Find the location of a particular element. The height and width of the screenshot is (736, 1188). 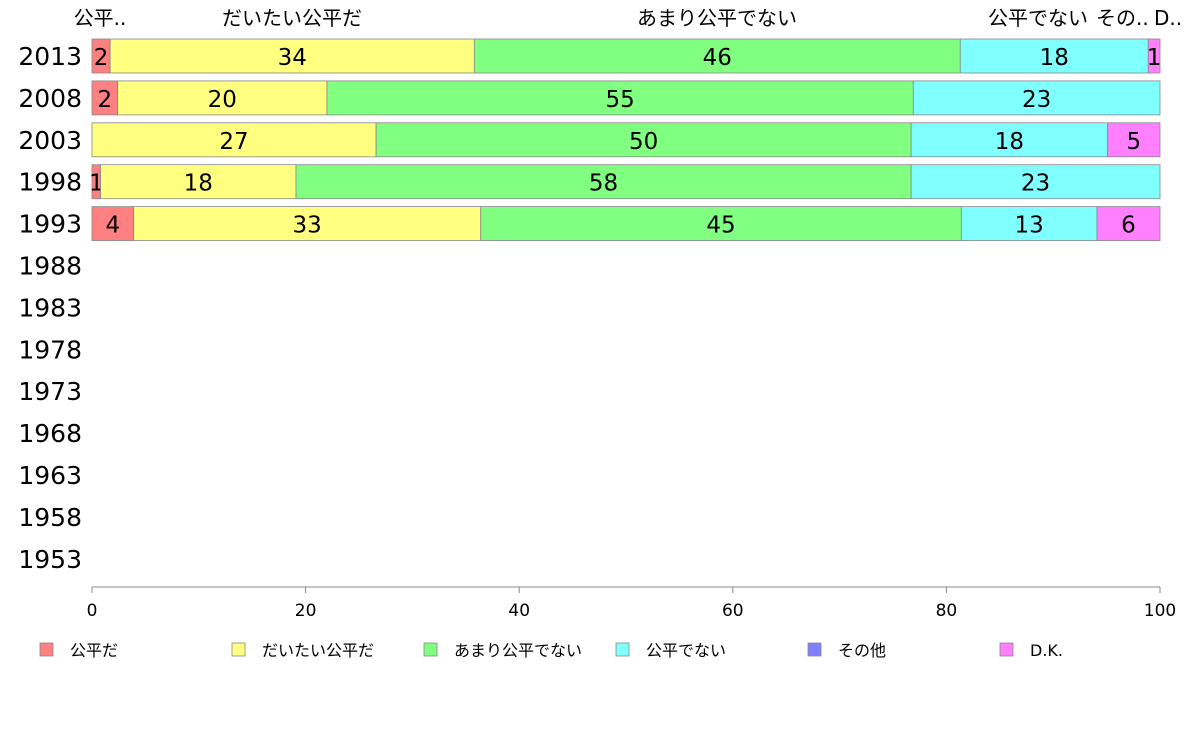

top-series-label: だいたい公平だ is located at coordinates (292, 18).